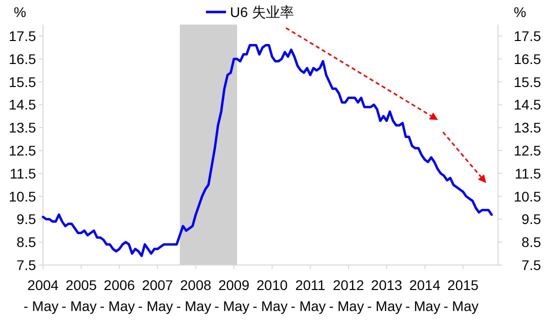 This screenshot has width=550, height=325. Describe the element at coordinates (22, 128) in the screenshot. I see `y-tick-label: 13.5` at that location.